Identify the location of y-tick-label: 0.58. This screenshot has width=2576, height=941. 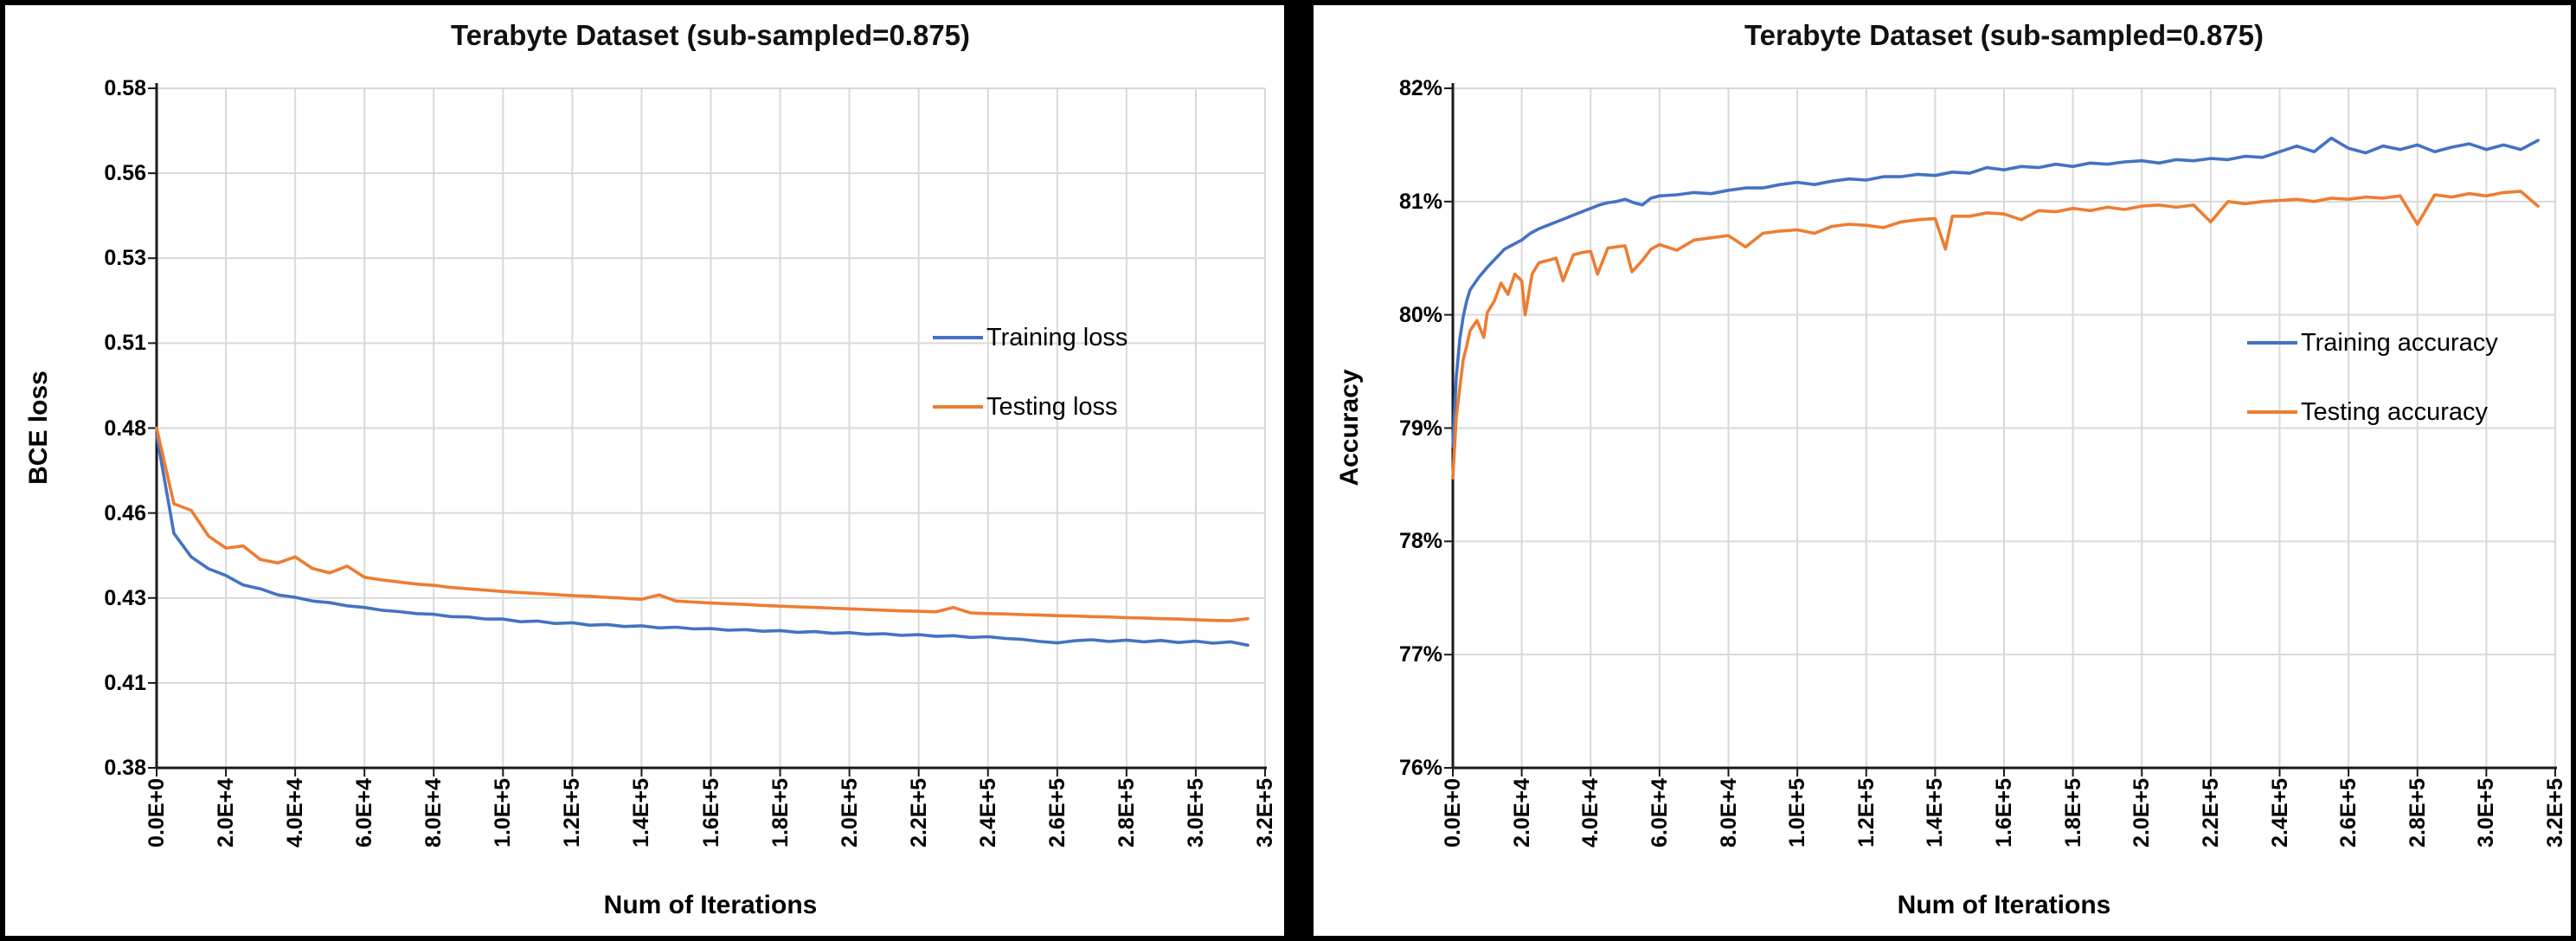
(125, 88).